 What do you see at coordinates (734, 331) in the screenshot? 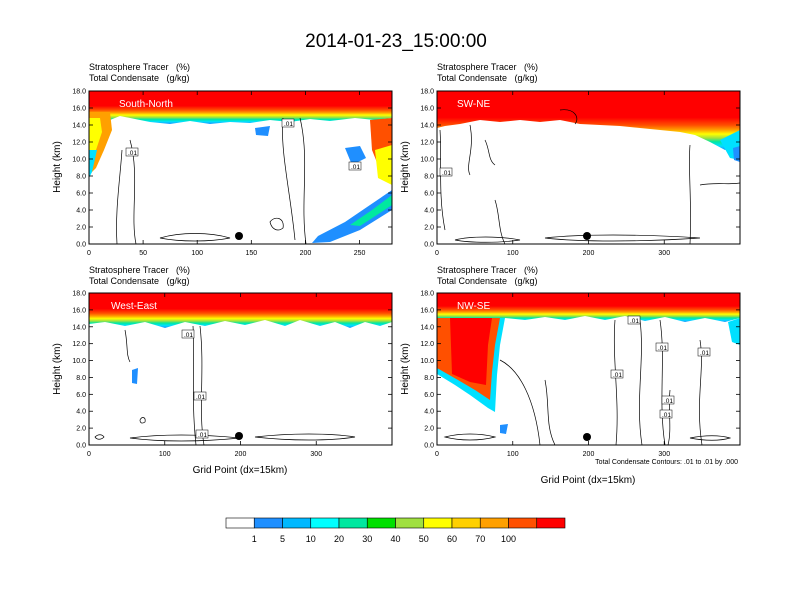
I see `tracer-right-cyan` at bounding box center [734, 331].